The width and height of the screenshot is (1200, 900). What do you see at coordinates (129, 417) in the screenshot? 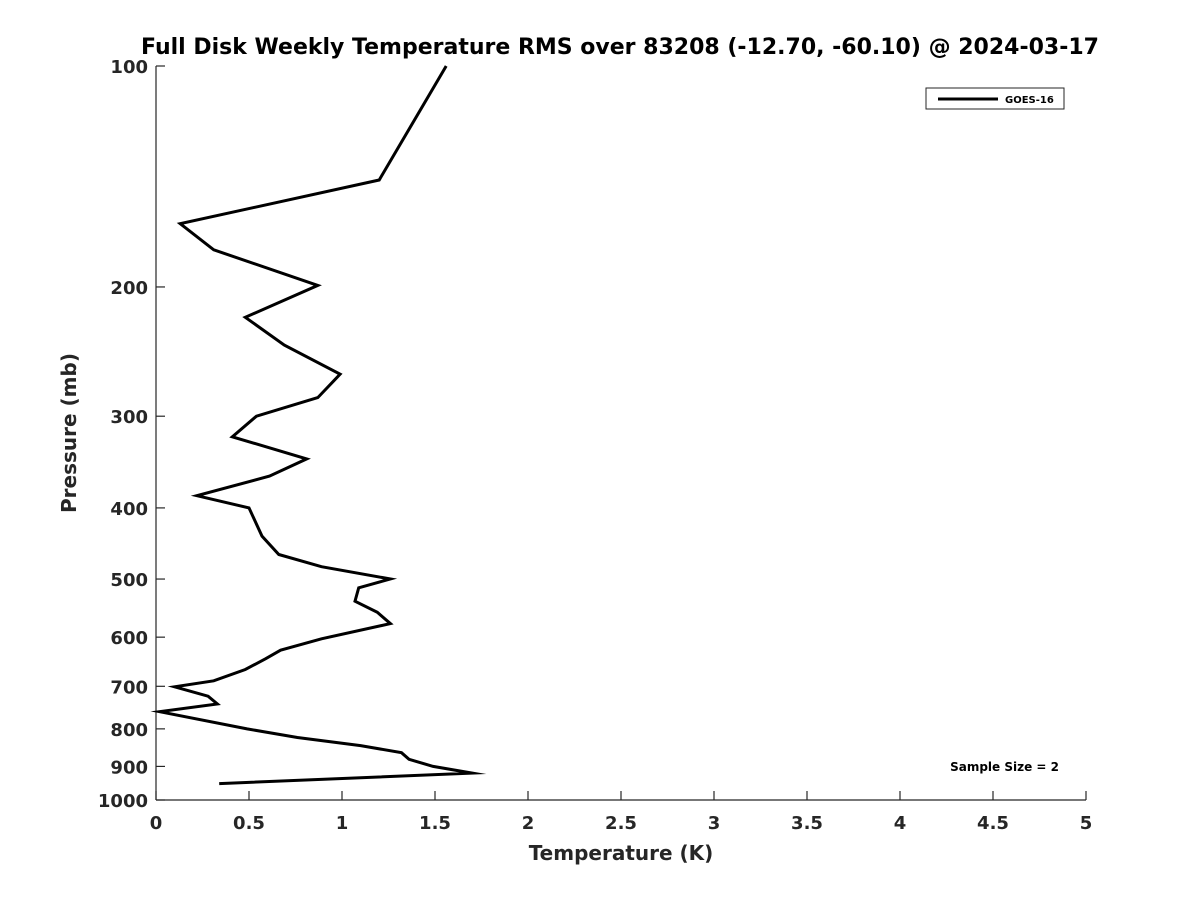
I see `y-tick-label: 300` at bounding box center [129, 417].